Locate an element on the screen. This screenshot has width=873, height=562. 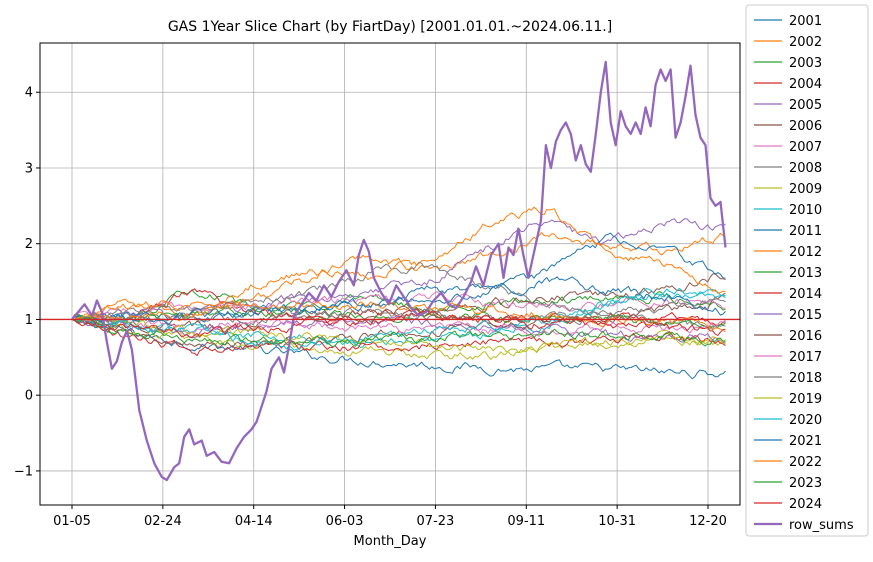
legend-label: 2014 is located at coordinates (805, 294).